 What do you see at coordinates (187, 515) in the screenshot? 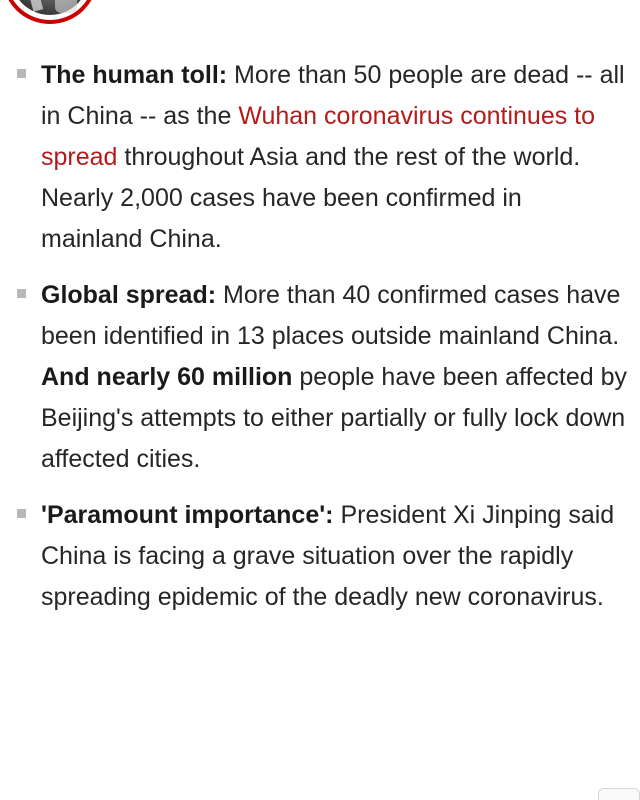
I see `bullet-lead: 'Paramount importance':` at bounding box center [187, 515].